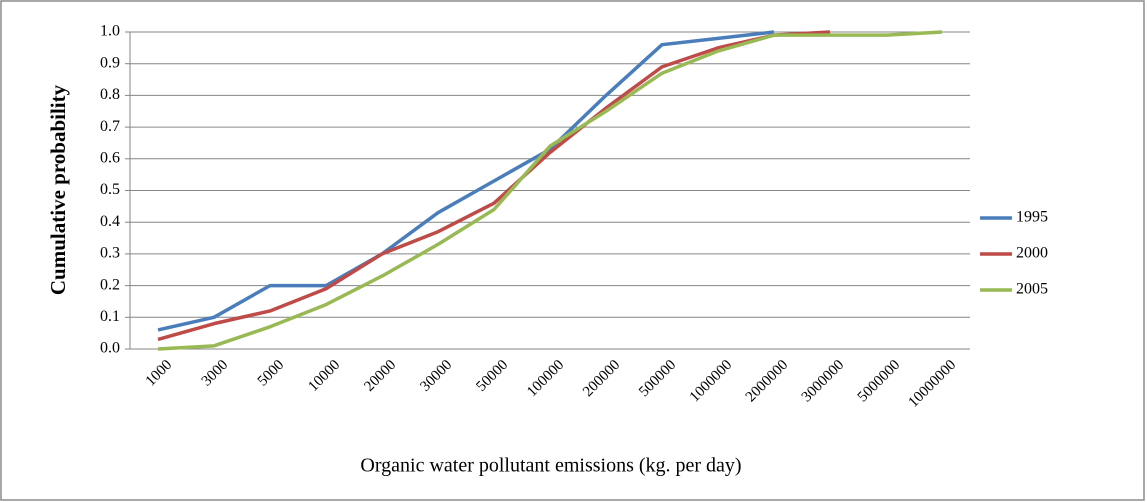 The height and width of the screenshot is (503, 1147). I want to click on legend-label: 2005, so click(1032, 289).